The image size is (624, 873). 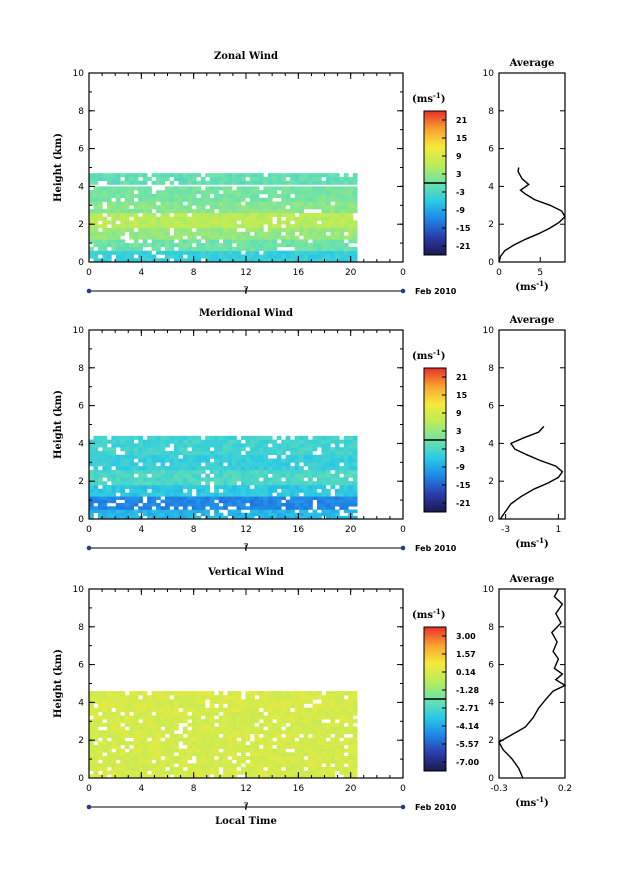 I want to click on heatmap-row, so click(x=223, y=207).